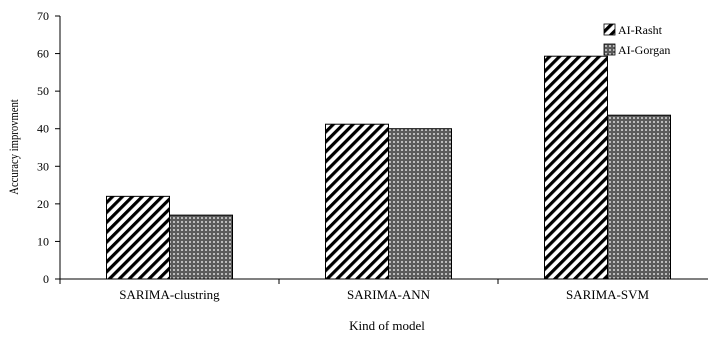 This screenshot has height=338, width=708. Describe the element at coordinates (608, 294) in the screenshot. I see `x-tick-label: SARIMA-SVM` at that location.